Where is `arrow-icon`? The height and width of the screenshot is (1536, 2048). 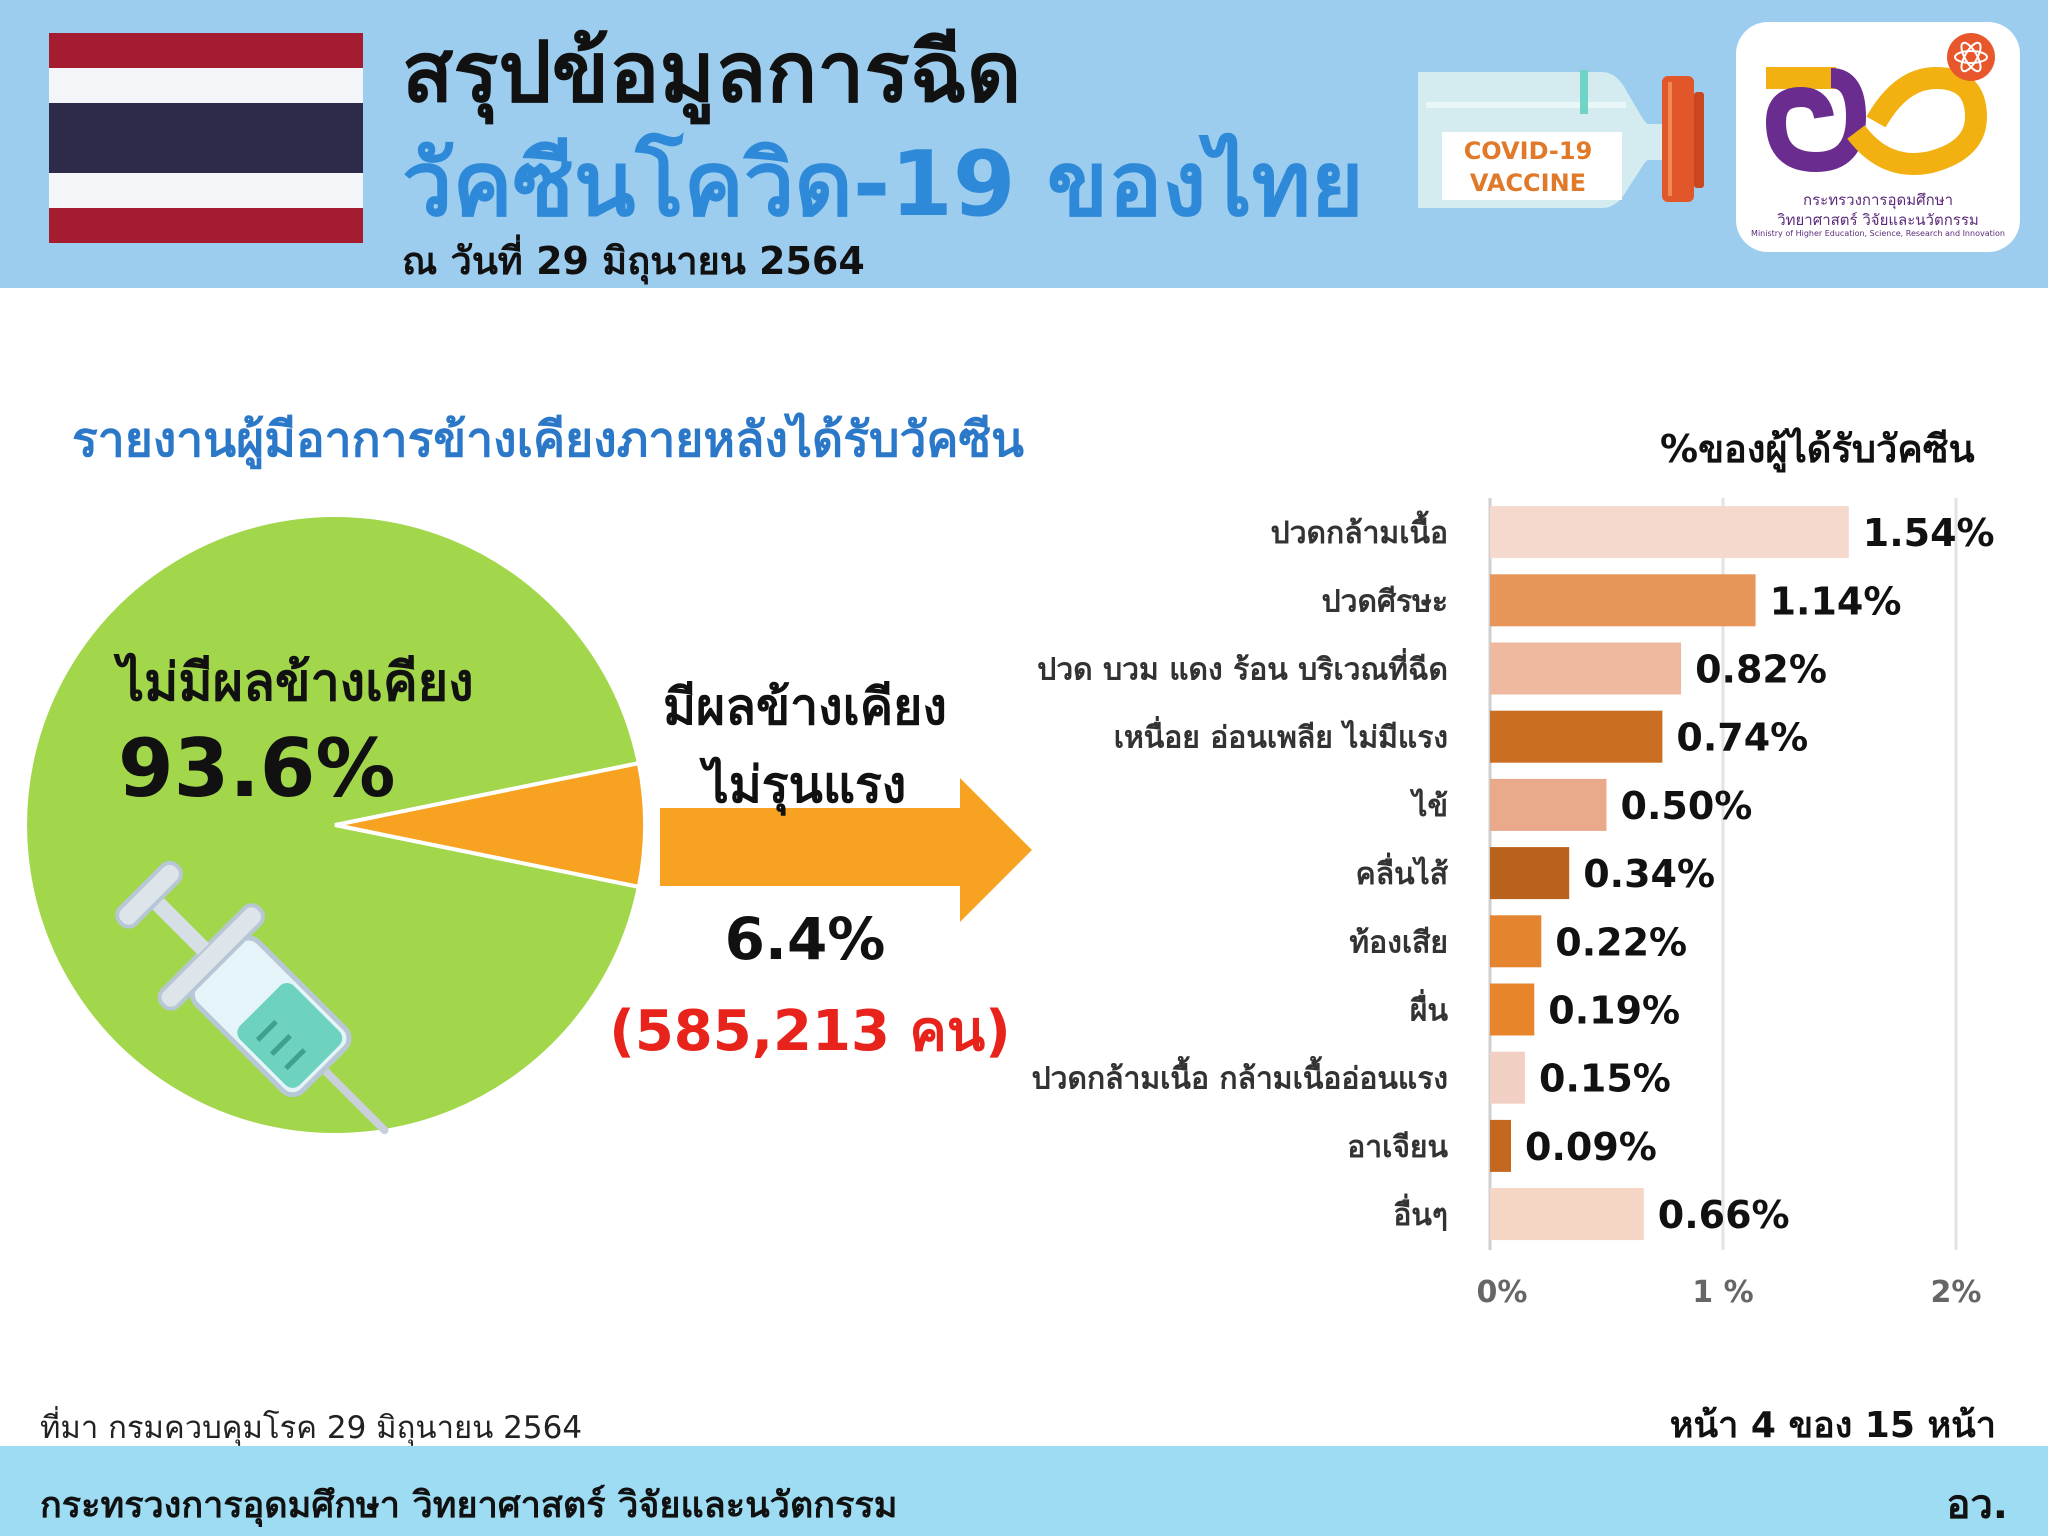 arrow-icon is located at coordinates (846, 850).